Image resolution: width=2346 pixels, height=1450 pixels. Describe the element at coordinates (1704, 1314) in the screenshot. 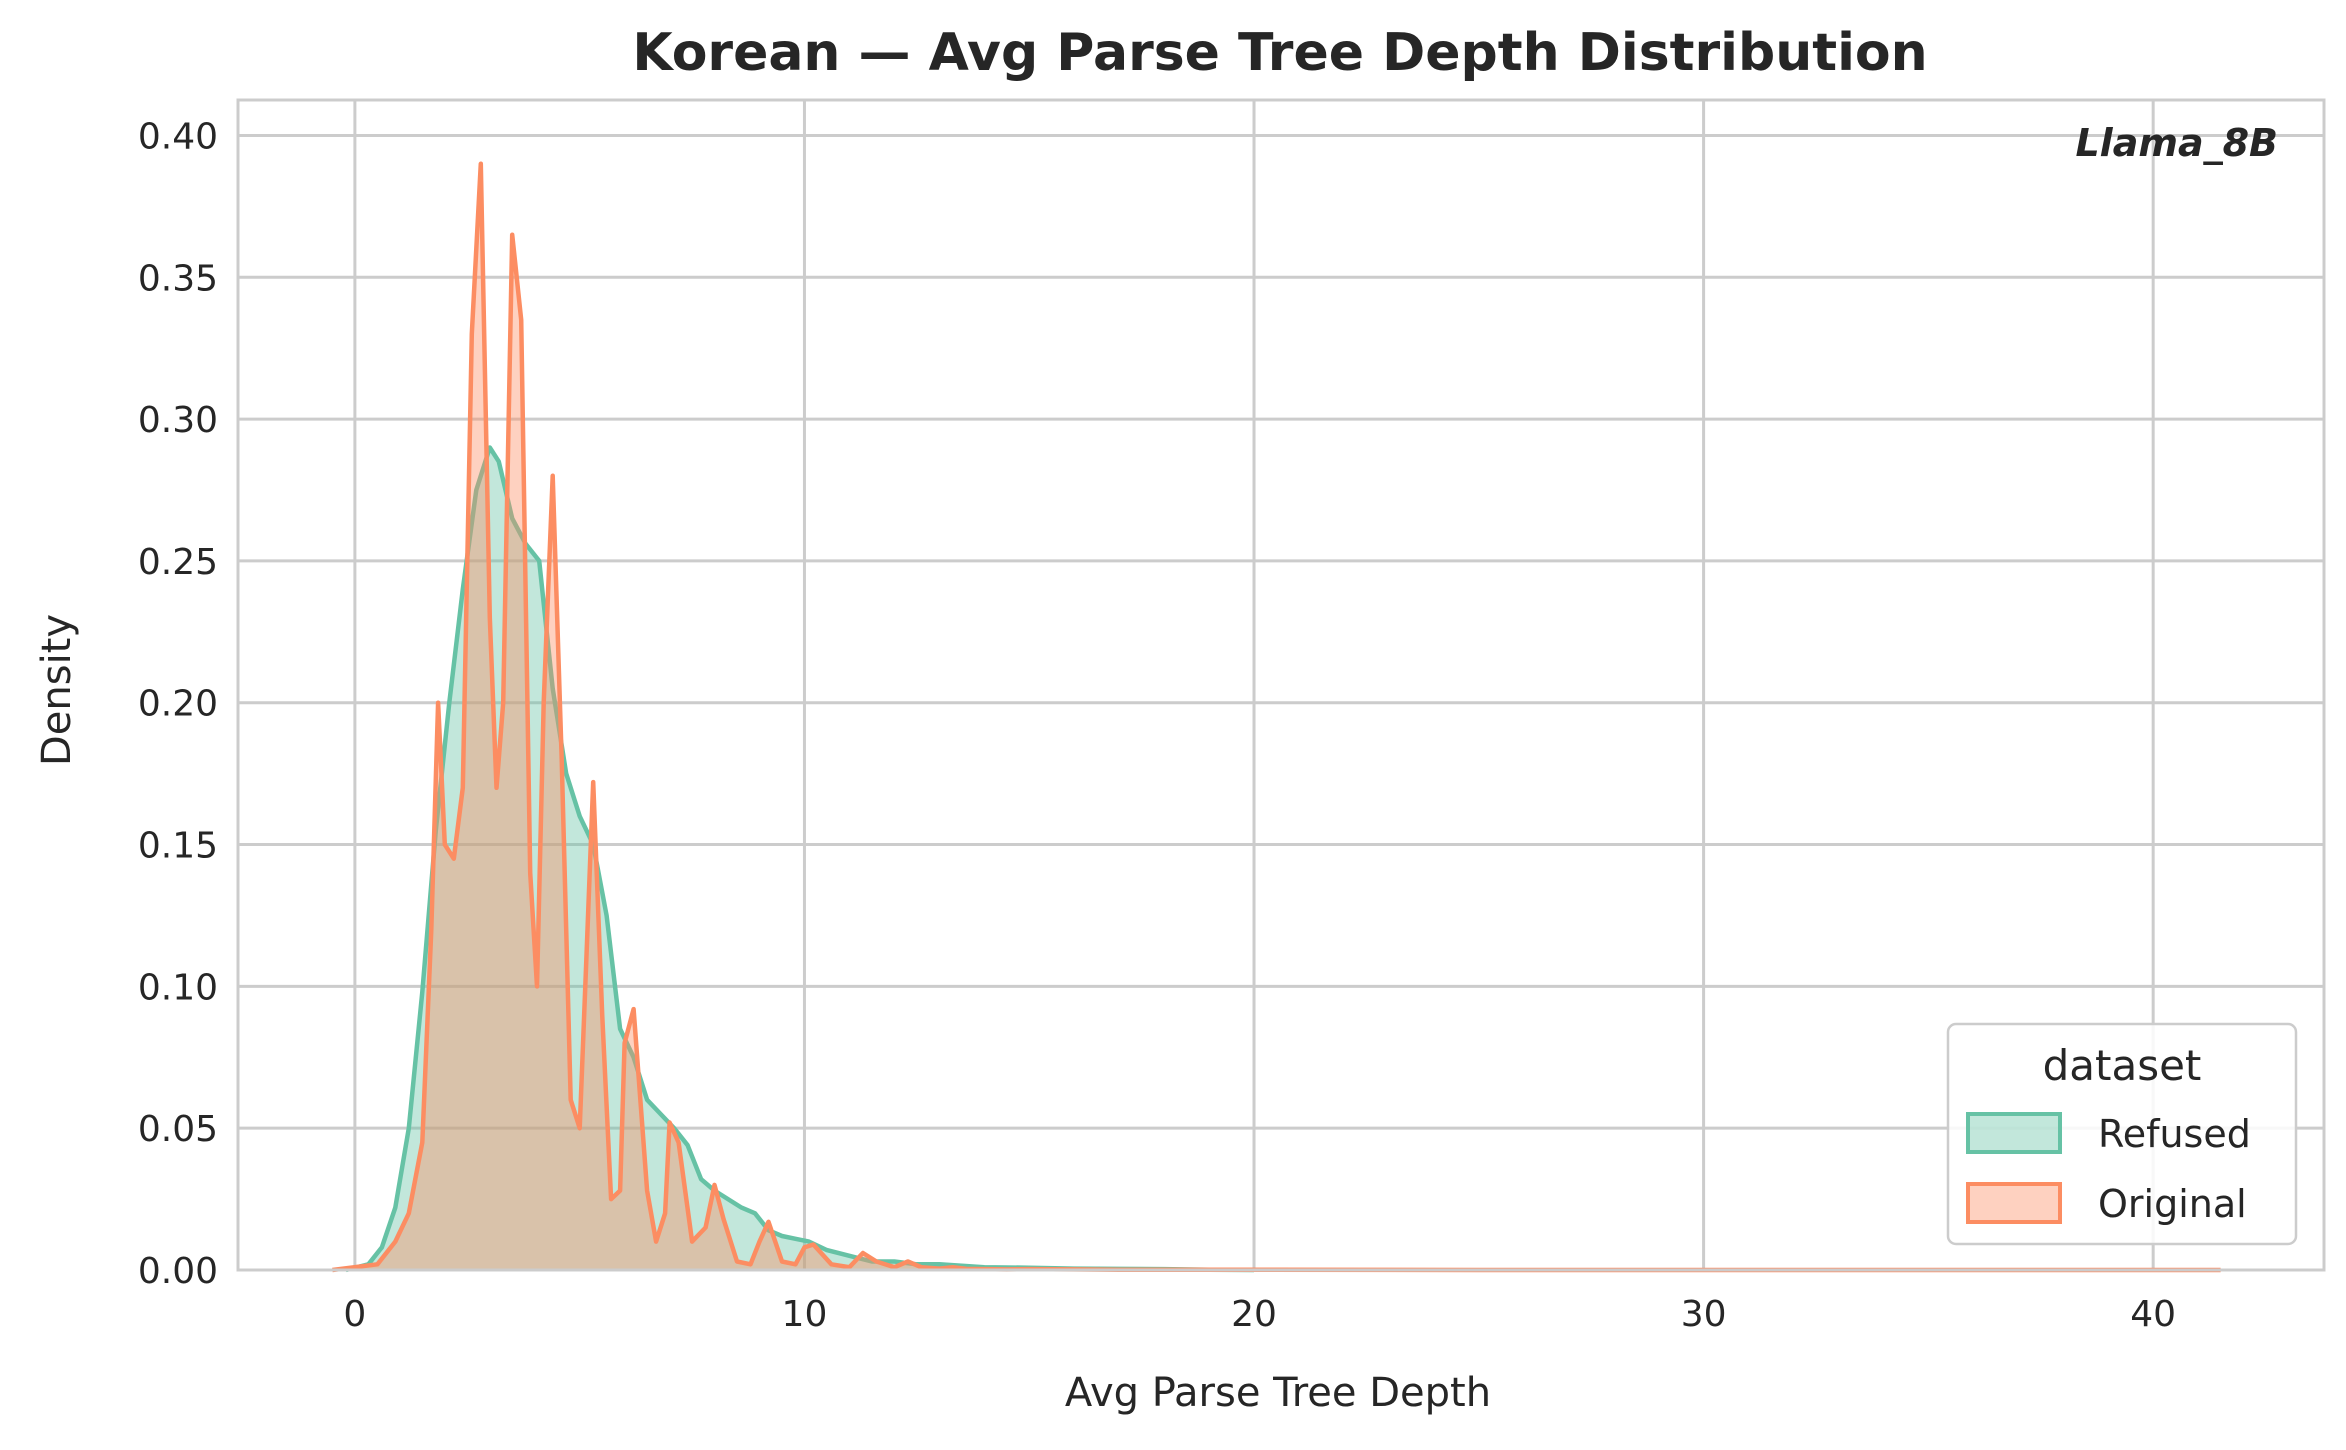

I see `x-tick-label: 30` at that location.